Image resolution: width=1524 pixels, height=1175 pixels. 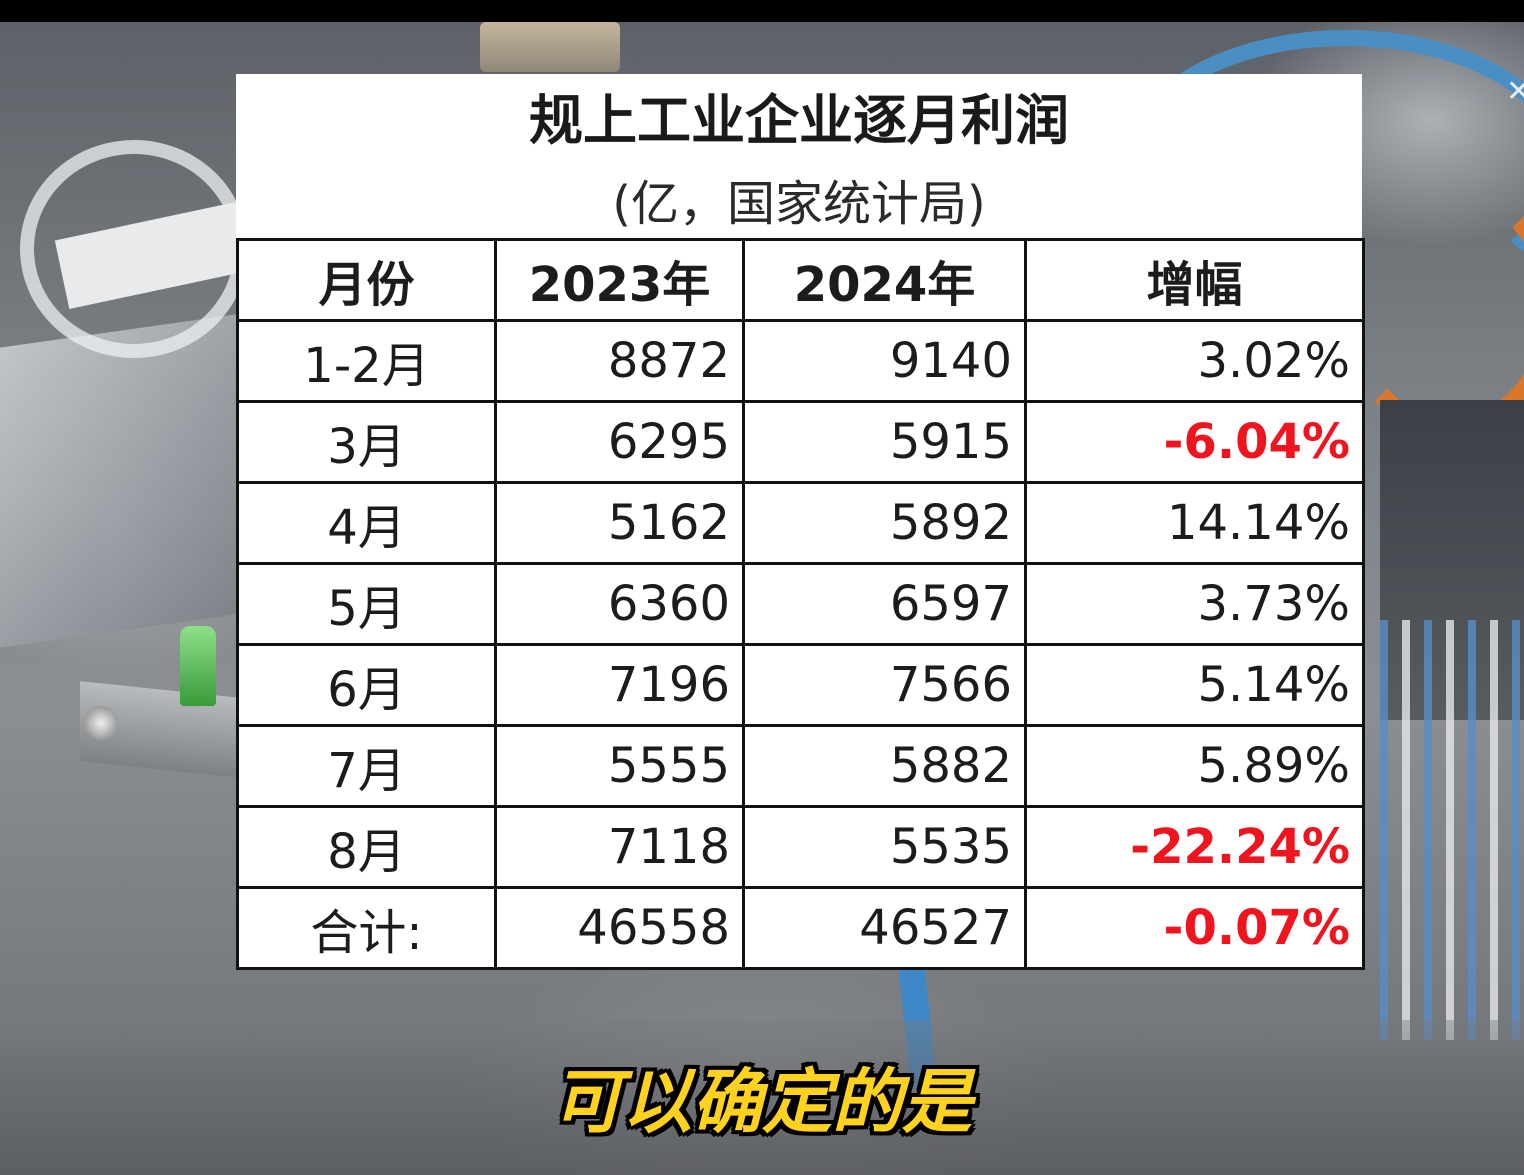 What do you see at coordinates (125, 480) in the screenshot?
I see `background-metal-plate` at bounding box center [125, 480].